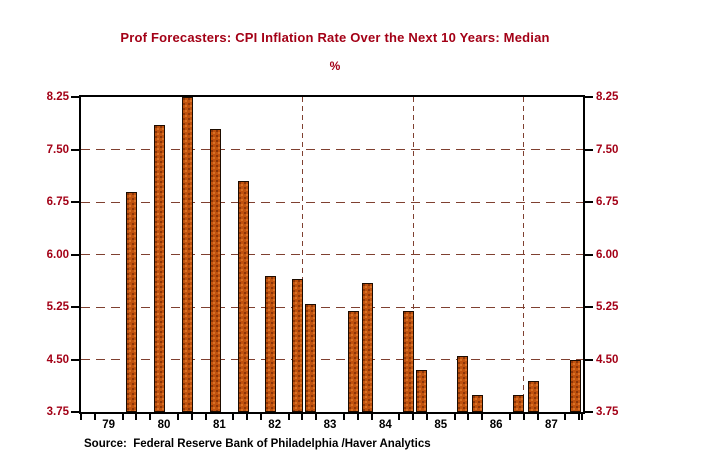 The image size is (708, 466). Describe the element at coordinates (330, 425) in the screenshot. I see `x-tick-label: 83` at that location.